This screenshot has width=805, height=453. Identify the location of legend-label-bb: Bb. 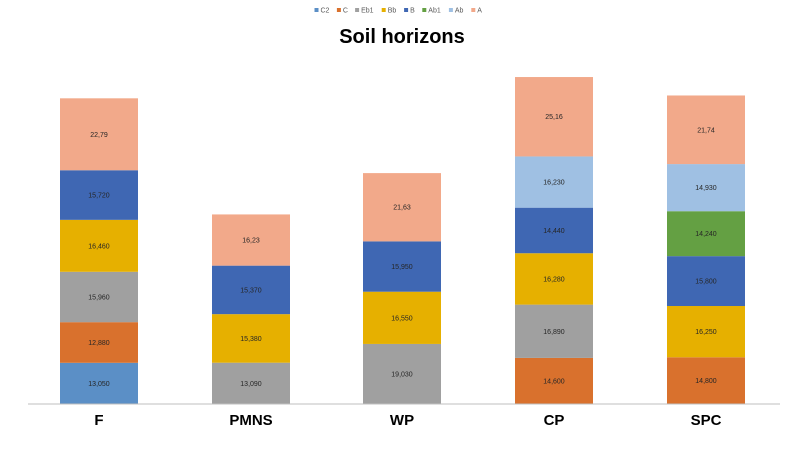
(392, 11).